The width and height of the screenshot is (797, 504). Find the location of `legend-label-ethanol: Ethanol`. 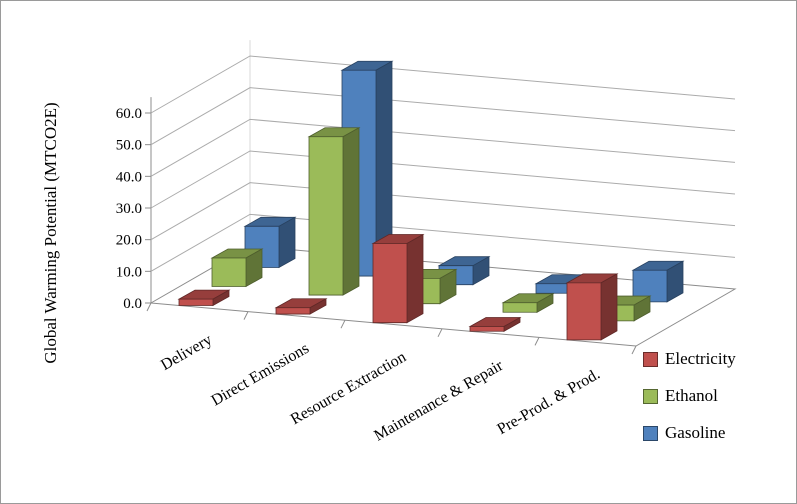

legend-label-ethanol: Ethanol is located at coordinates (691, 395).